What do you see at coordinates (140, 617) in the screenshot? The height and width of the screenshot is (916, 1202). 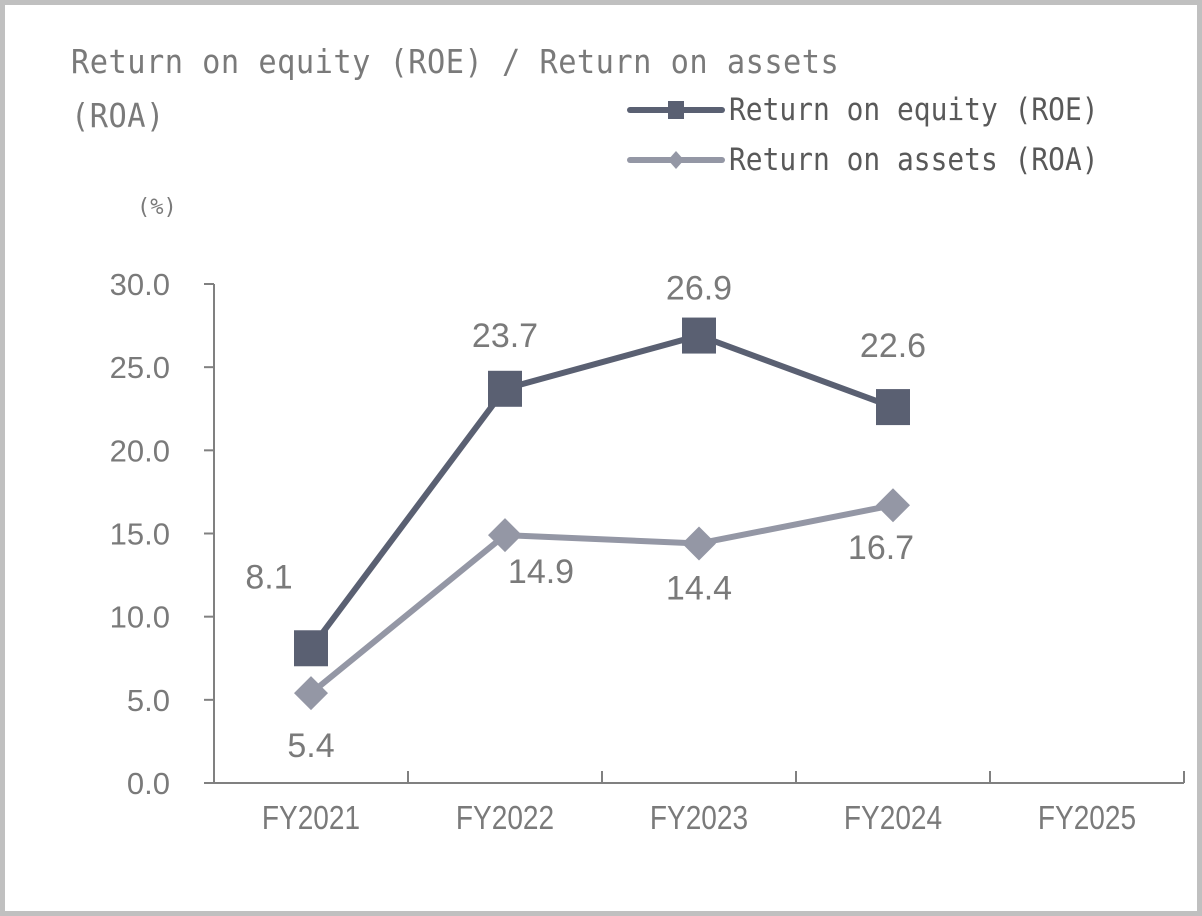 I see `y-tick-label: 10.0` at bounding box center [140, 617].